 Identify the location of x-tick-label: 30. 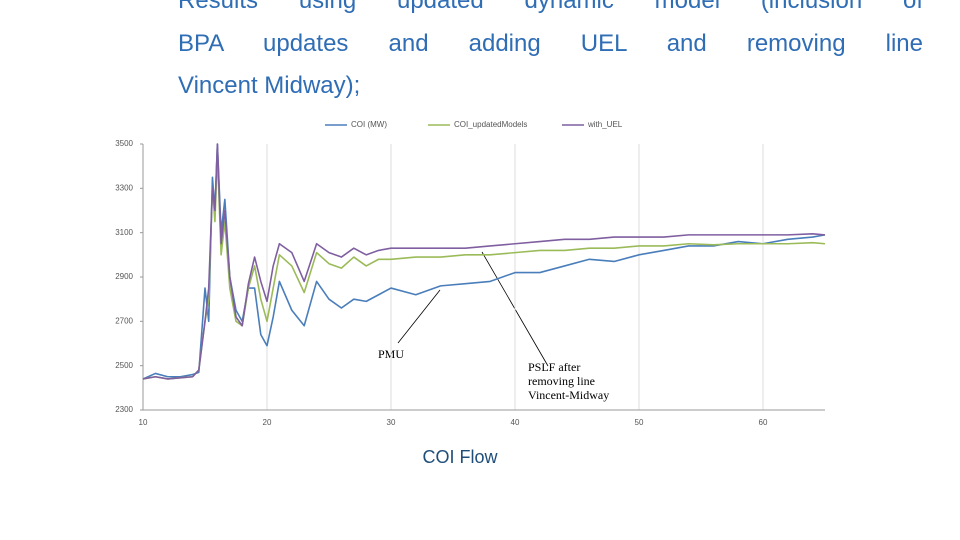
(391, 422).